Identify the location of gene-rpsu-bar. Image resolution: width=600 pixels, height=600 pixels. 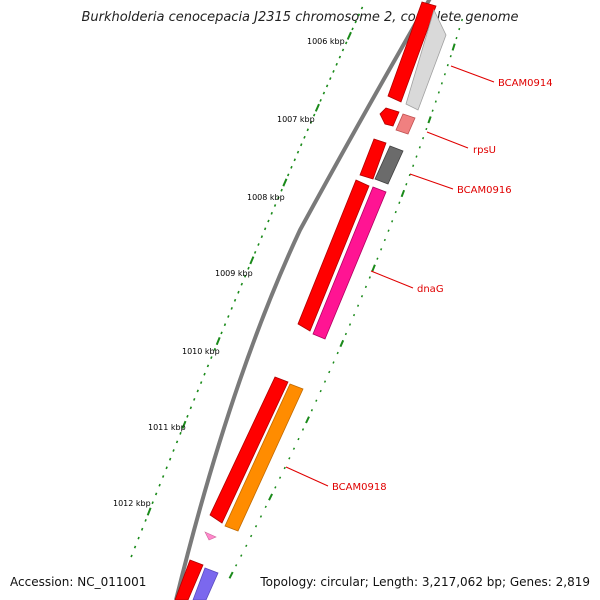
(405, 124).